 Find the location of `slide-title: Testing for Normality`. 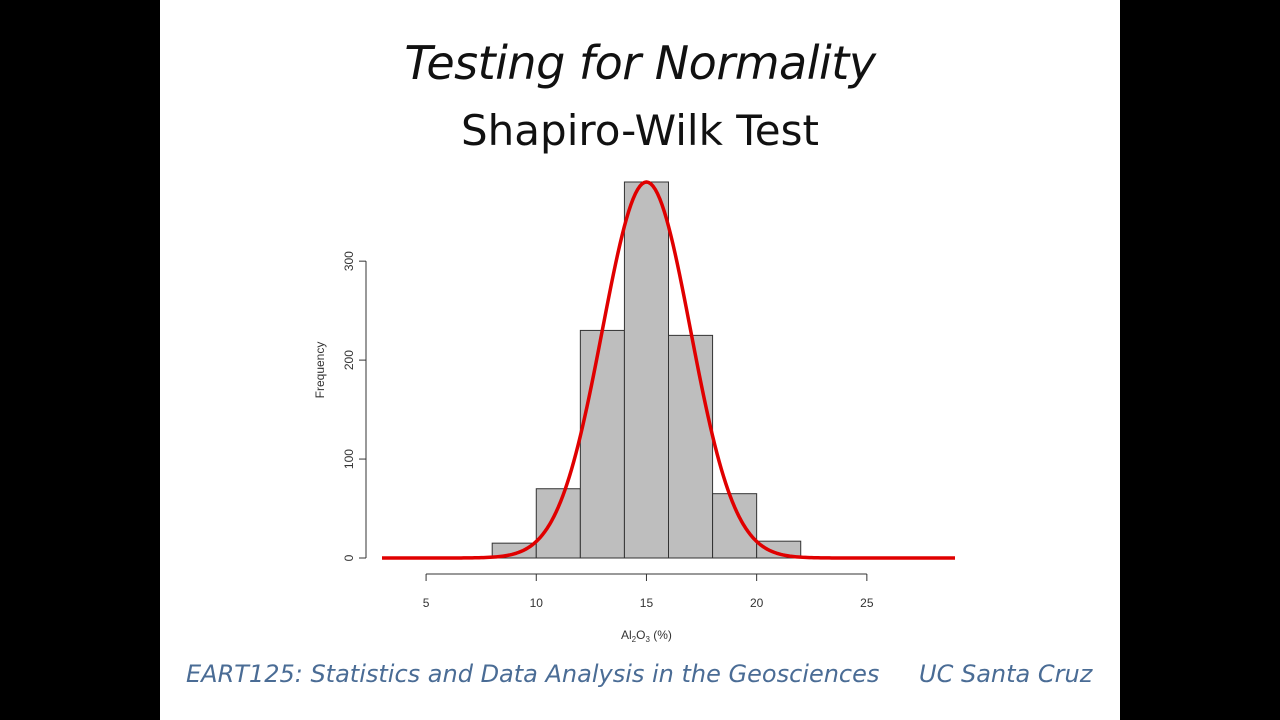

slide-title: Testing for Normality is located at coordinates (640, 63).